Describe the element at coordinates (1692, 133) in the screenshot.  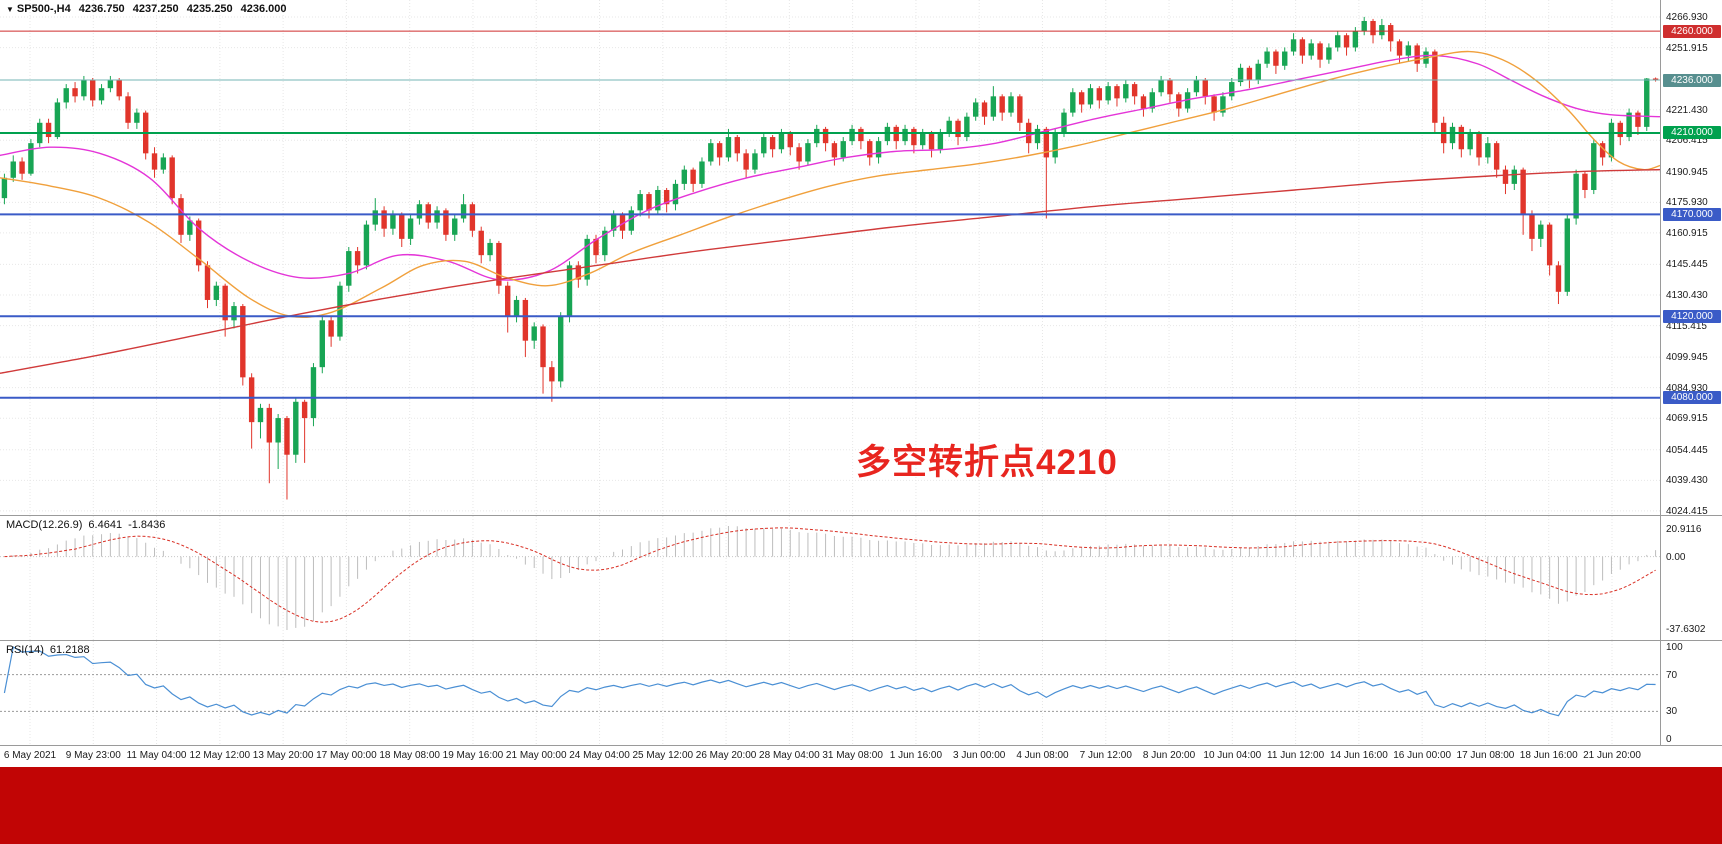
I see `price-badge-4210.000: 4210.000` at that location.